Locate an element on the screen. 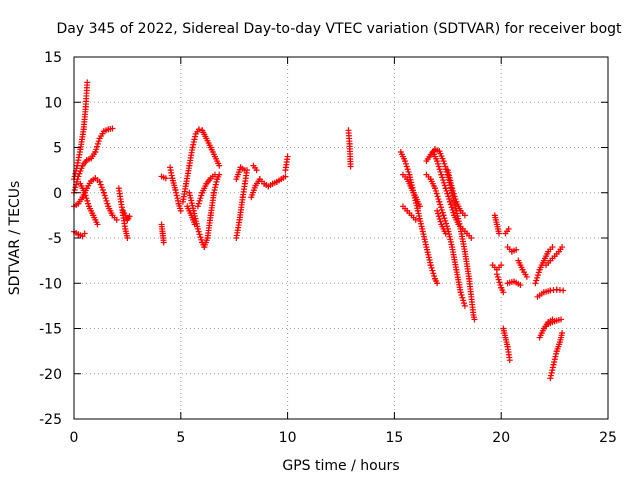  y-tick-label: 5 is located at coordinates (57, 149).